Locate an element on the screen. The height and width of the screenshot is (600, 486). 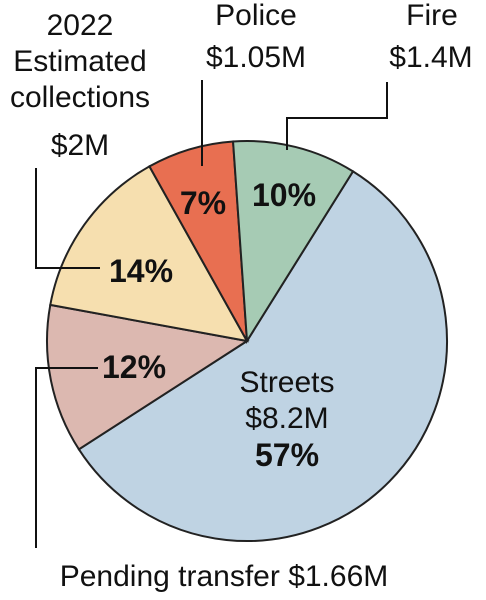
fire-amount: $1.4M is located at coordinates (430, 57).